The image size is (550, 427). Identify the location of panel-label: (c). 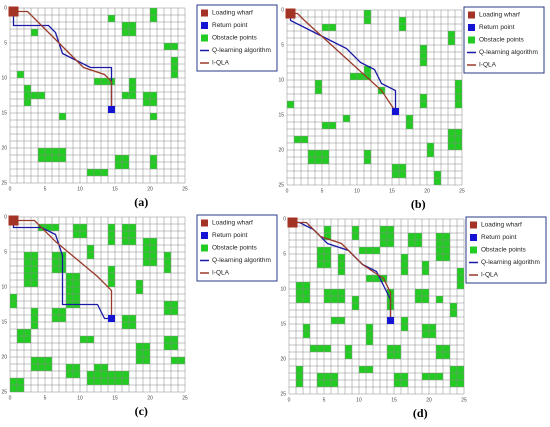
(141, 411).